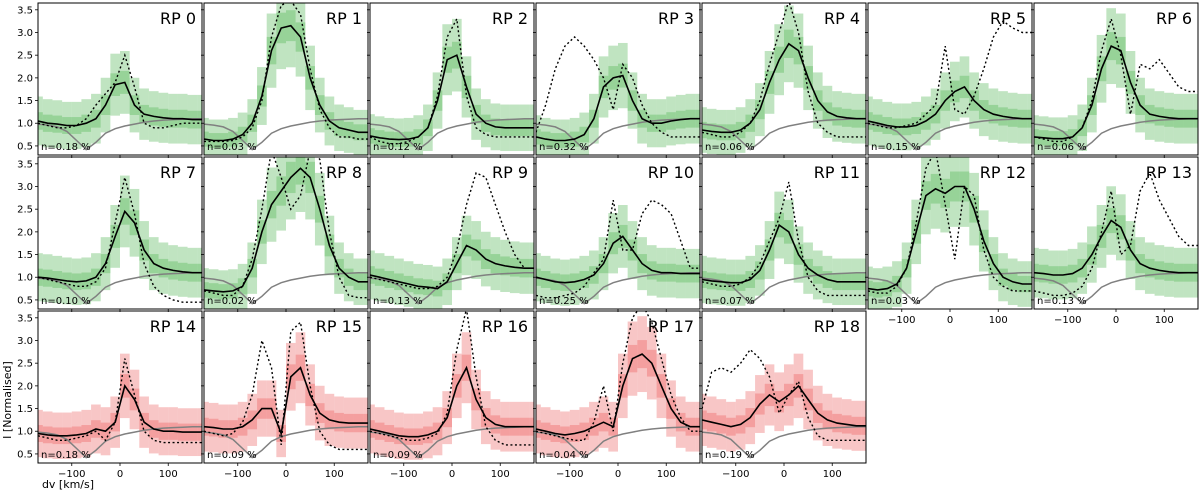 Image resolution: width=1200 pixels, height=496 pixels. What do you see at coordinates (344, 18) in the screenshot?
I see `panel-title: RP 1` at bounding box center [344, 18].